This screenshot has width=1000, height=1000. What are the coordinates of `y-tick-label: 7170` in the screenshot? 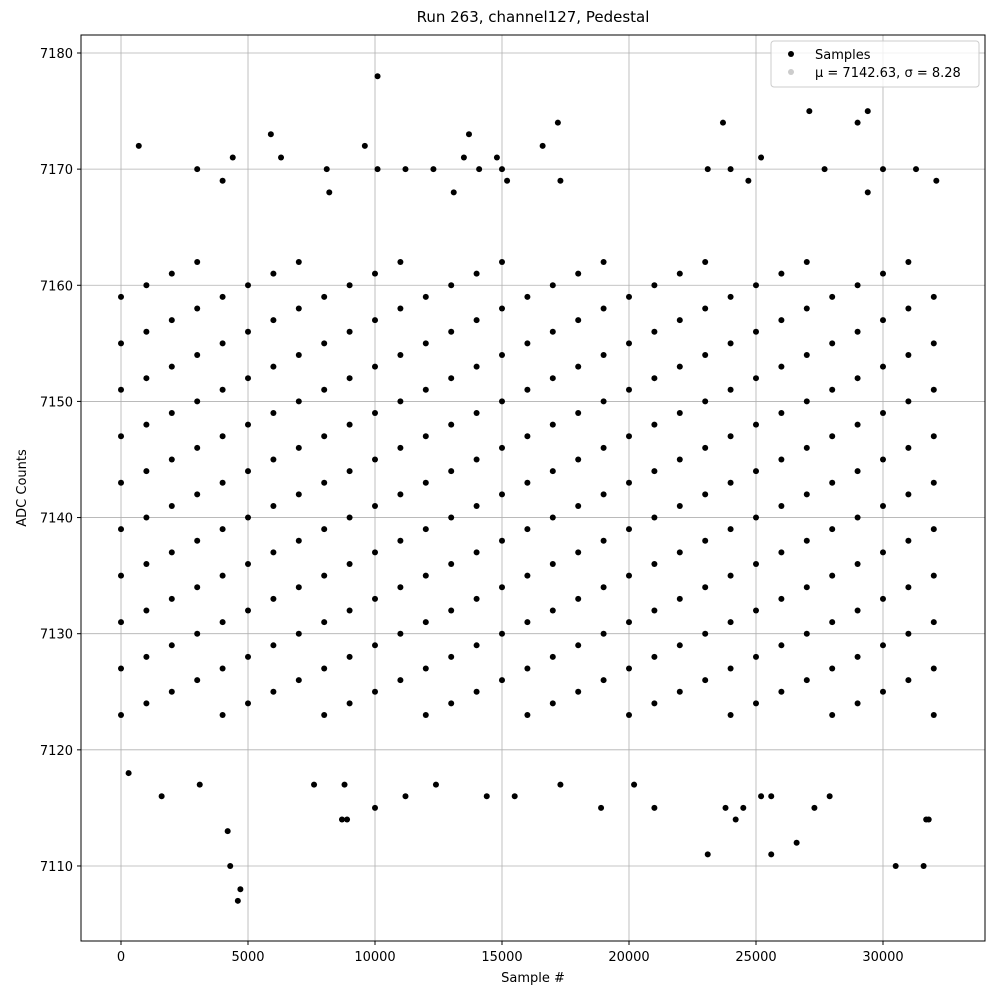 It's located at (56, 170).